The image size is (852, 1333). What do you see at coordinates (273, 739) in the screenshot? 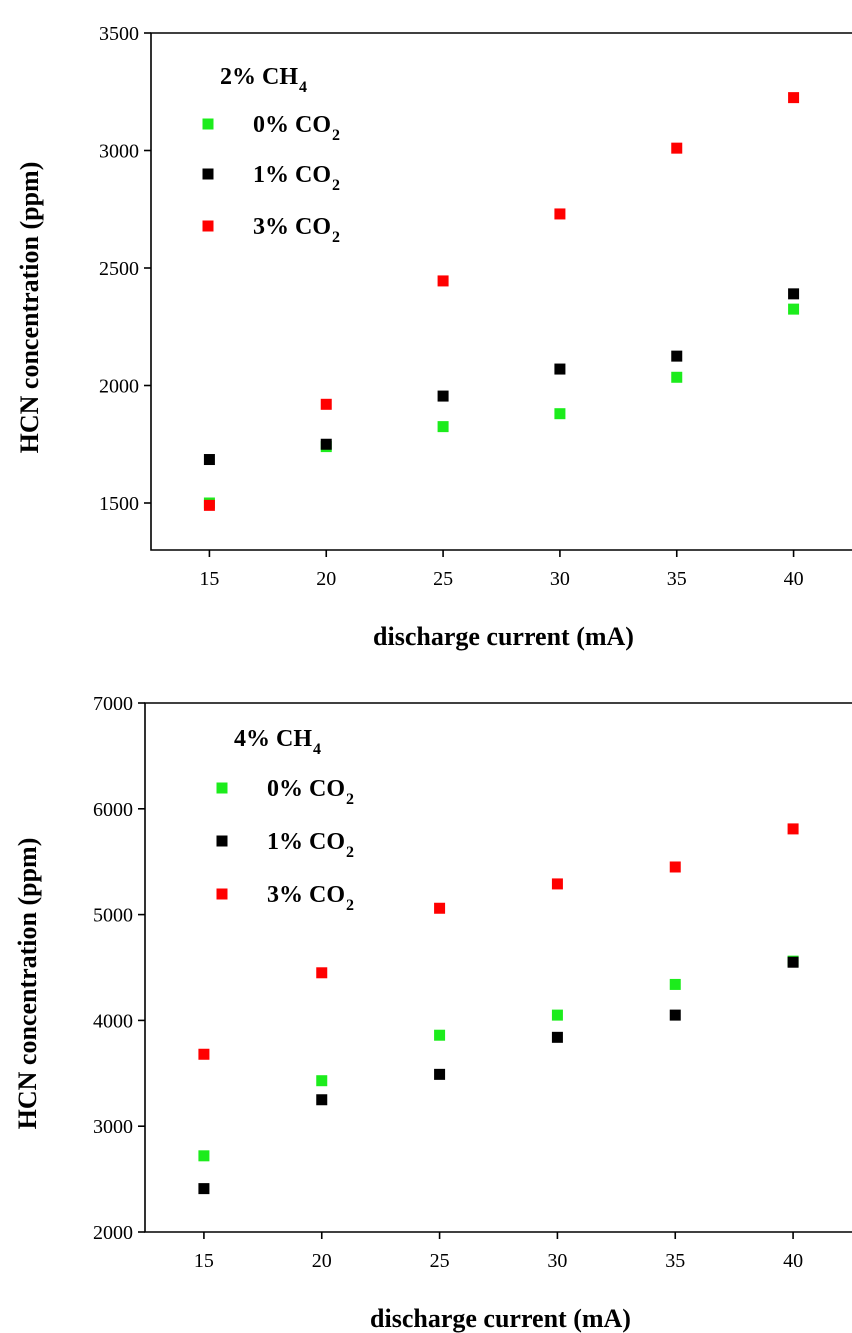
I see `legend-title: 4% CH` at bounding box center [273, 739].